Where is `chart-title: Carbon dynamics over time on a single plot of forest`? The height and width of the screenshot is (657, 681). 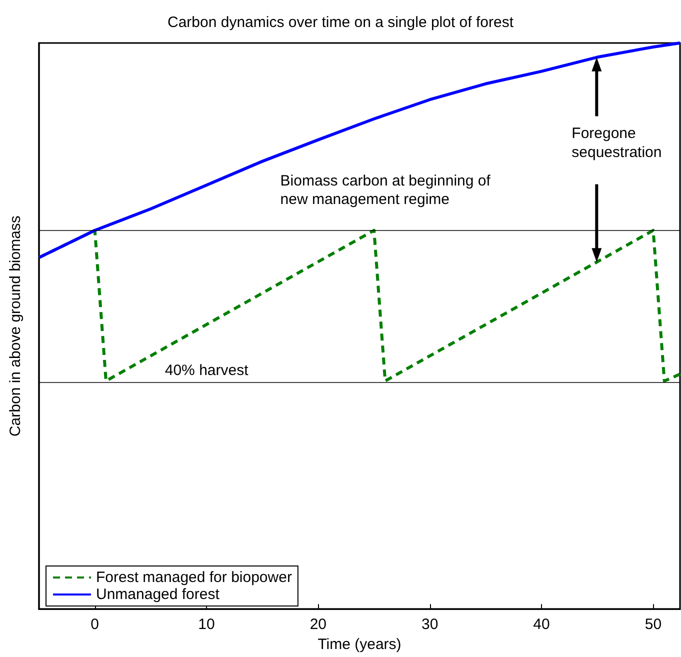 chart-title: Carbon dynamics over time on a single plot of forest is located at coordinates (340, 22).